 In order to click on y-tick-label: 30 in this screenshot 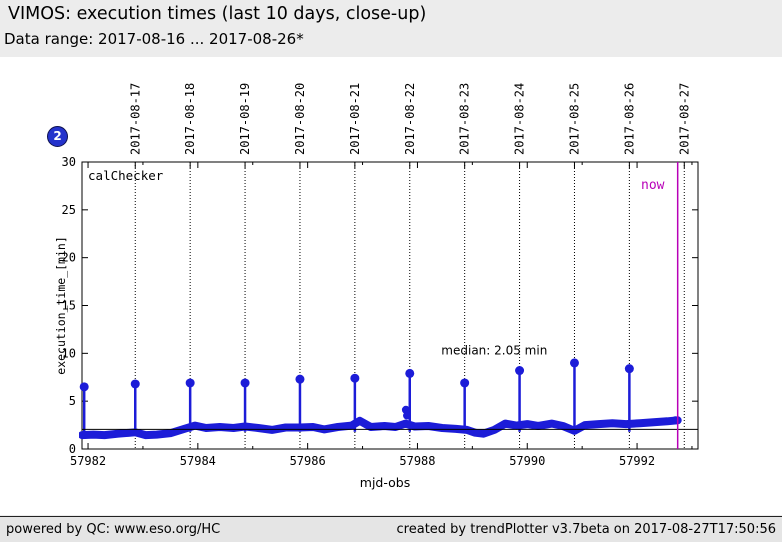, I will do `click(69, 162)`.